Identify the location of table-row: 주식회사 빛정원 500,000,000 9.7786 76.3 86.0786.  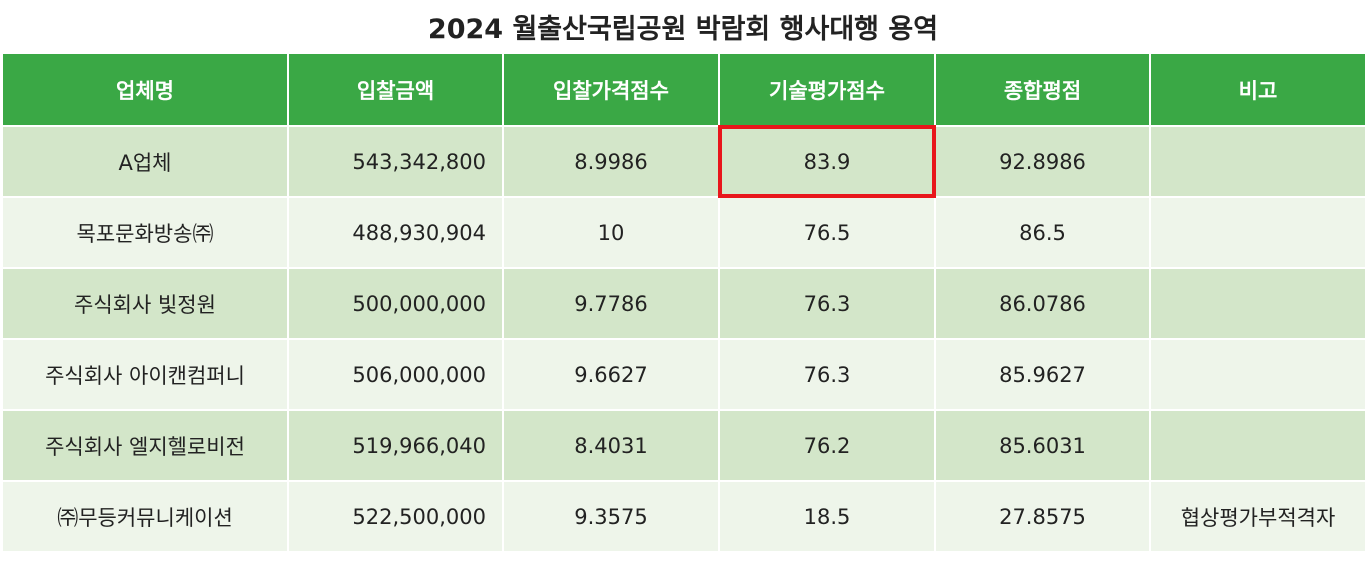
(683, 303).